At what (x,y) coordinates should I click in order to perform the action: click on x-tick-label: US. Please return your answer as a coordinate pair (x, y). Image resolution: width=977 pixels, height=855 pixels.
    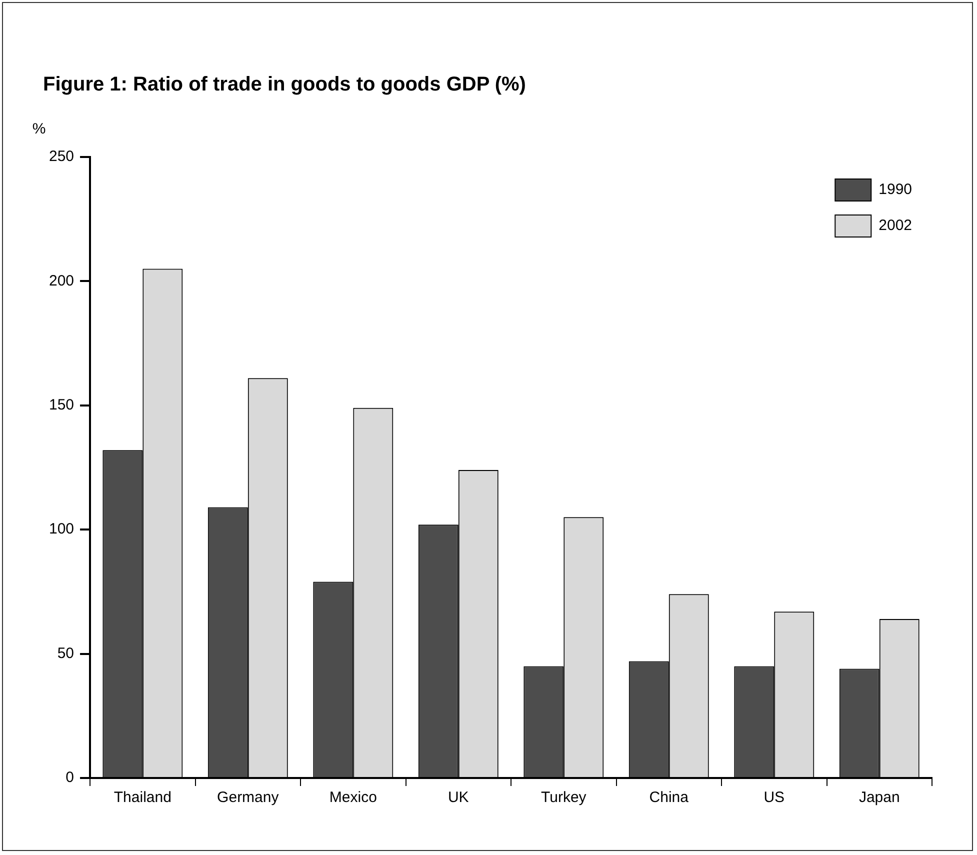
    Looking at the image, I should click on (774, 797).